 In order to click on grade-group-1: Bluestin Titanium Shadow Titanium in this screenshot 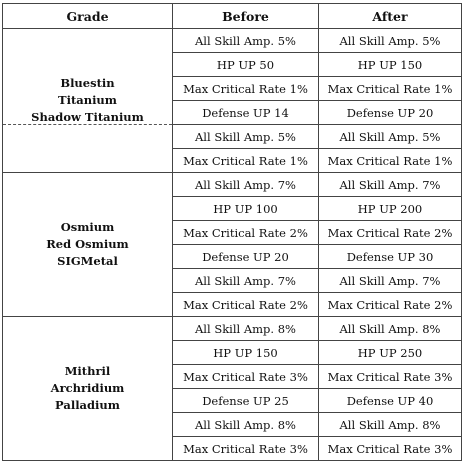, I will do `click(87, 100)`.